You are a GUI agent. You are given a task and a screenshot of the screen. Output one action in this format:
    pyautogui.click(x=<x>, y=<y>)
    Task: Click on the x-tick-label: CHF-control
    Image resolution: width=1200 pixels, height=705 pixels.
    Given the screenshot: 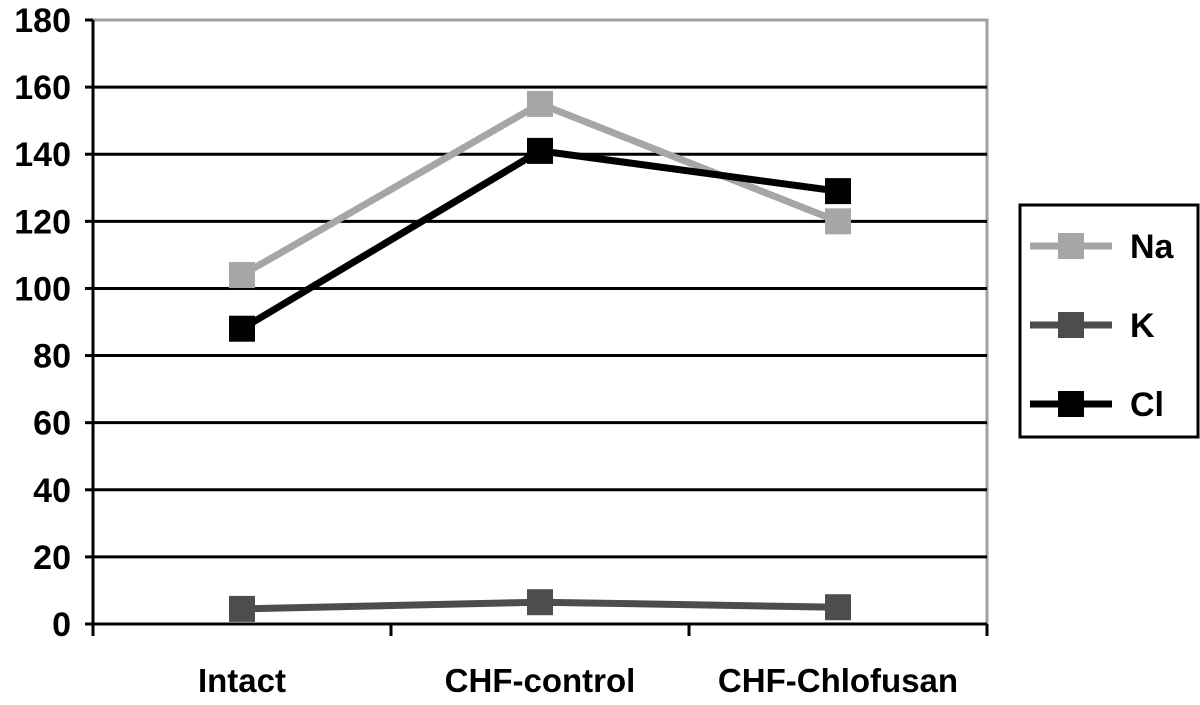 What is the action you would take?
    pyautogui.click(x=540, y=680)
    